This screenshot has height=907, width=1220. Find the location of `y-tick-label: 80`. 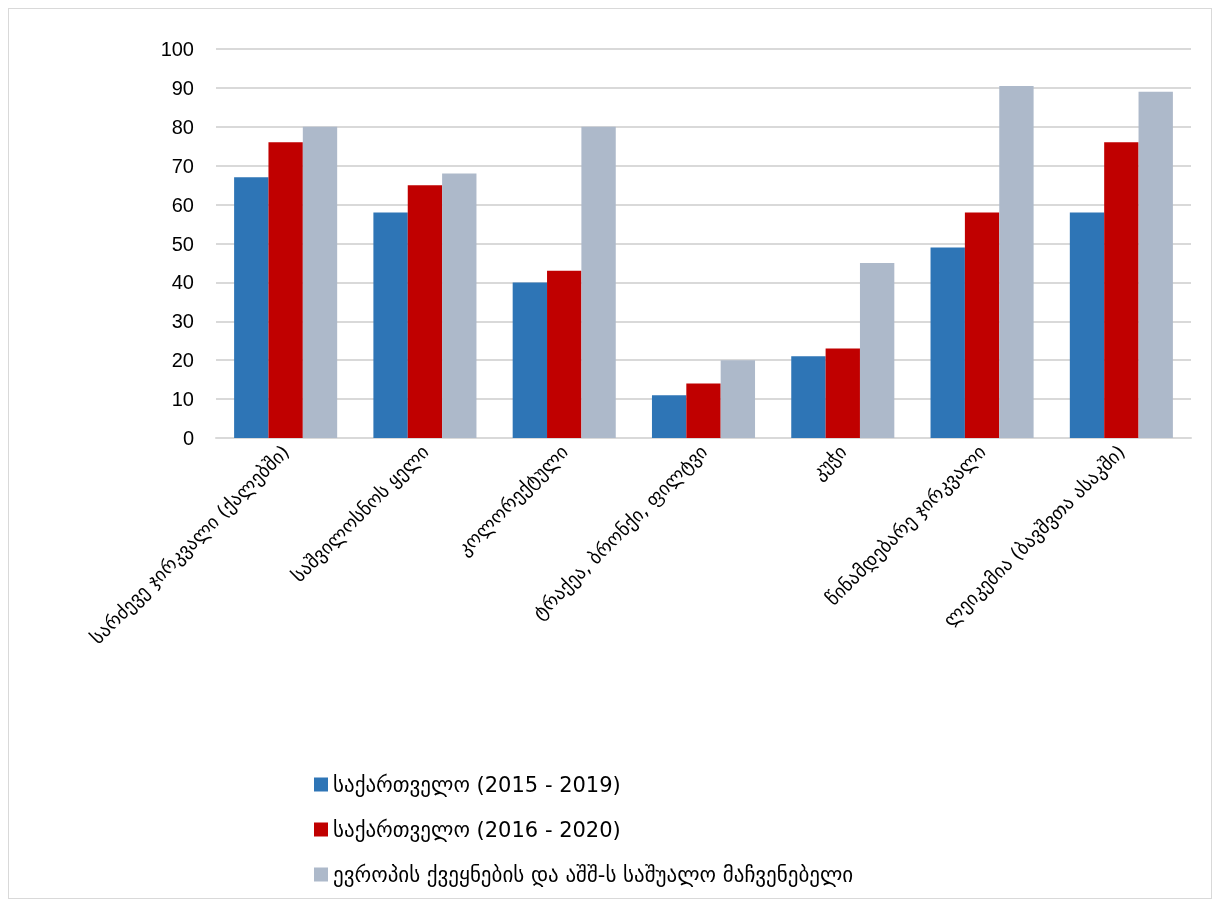

y-tick-label: 80 is located at coordinates (182, 126).